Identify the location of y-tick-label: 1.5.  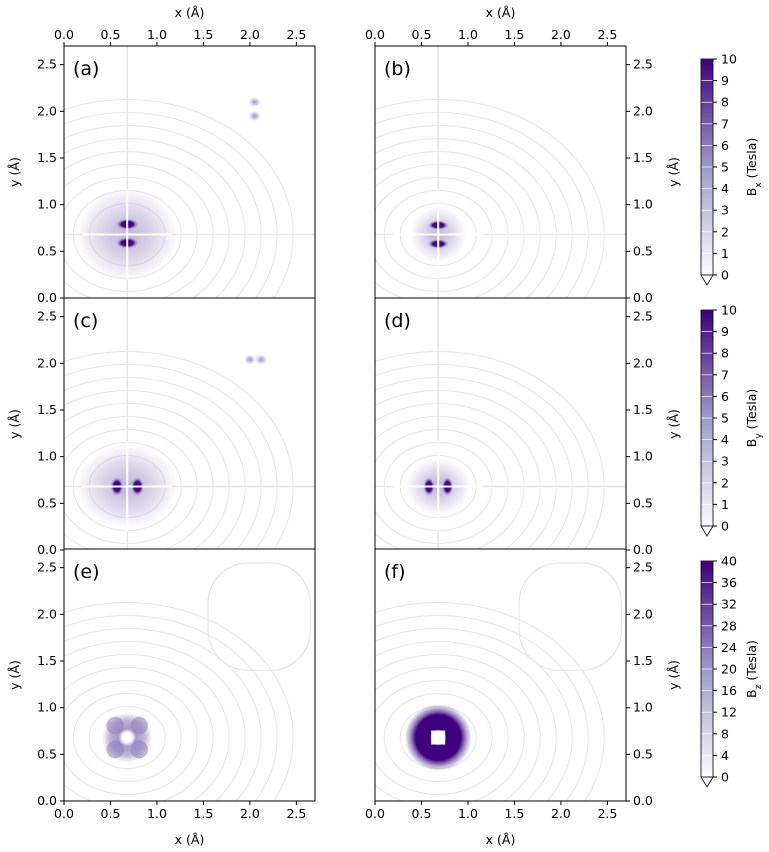
(643, 157).